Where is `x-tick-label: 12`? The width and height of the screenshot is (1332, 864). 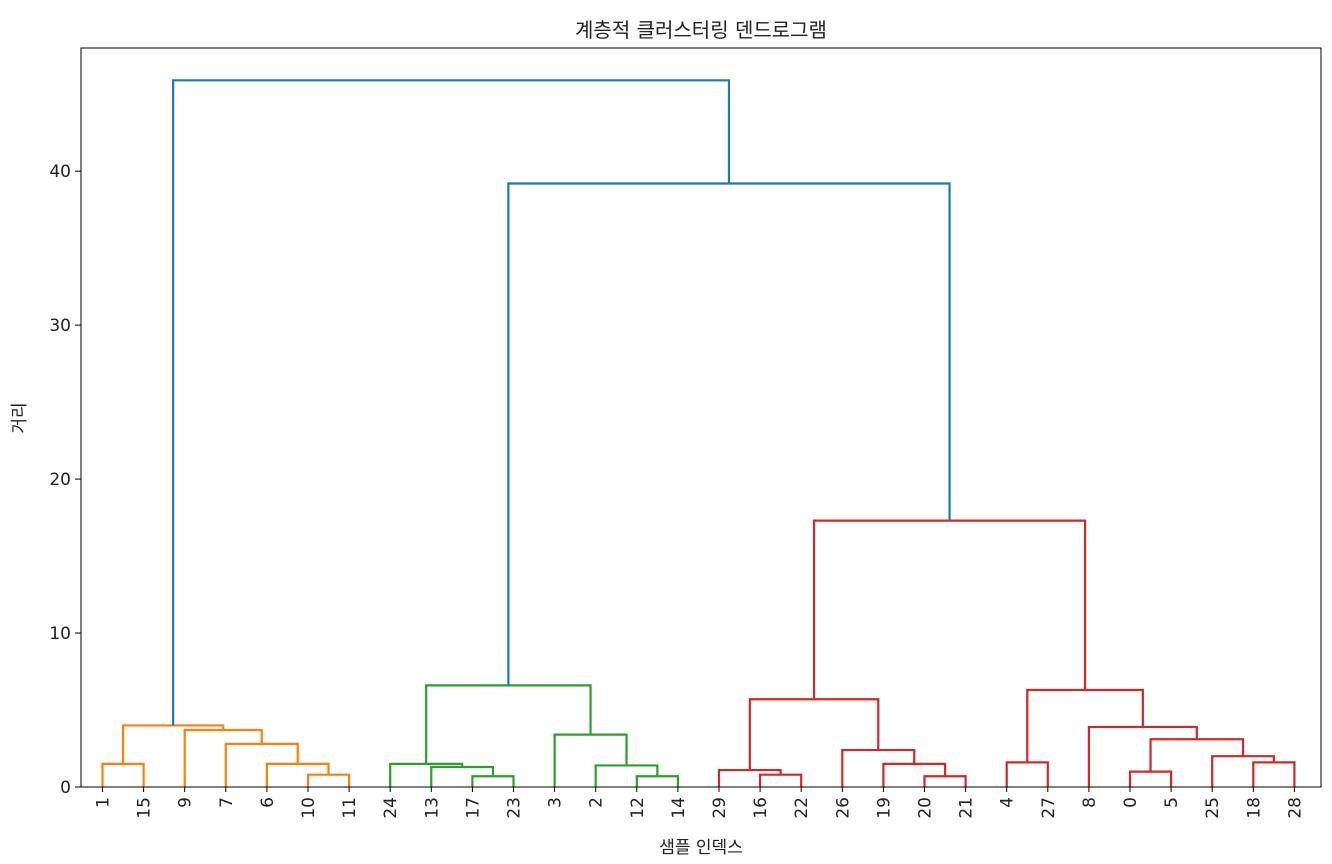
x-tick-label: 12 is located at coordinates (638, 808).